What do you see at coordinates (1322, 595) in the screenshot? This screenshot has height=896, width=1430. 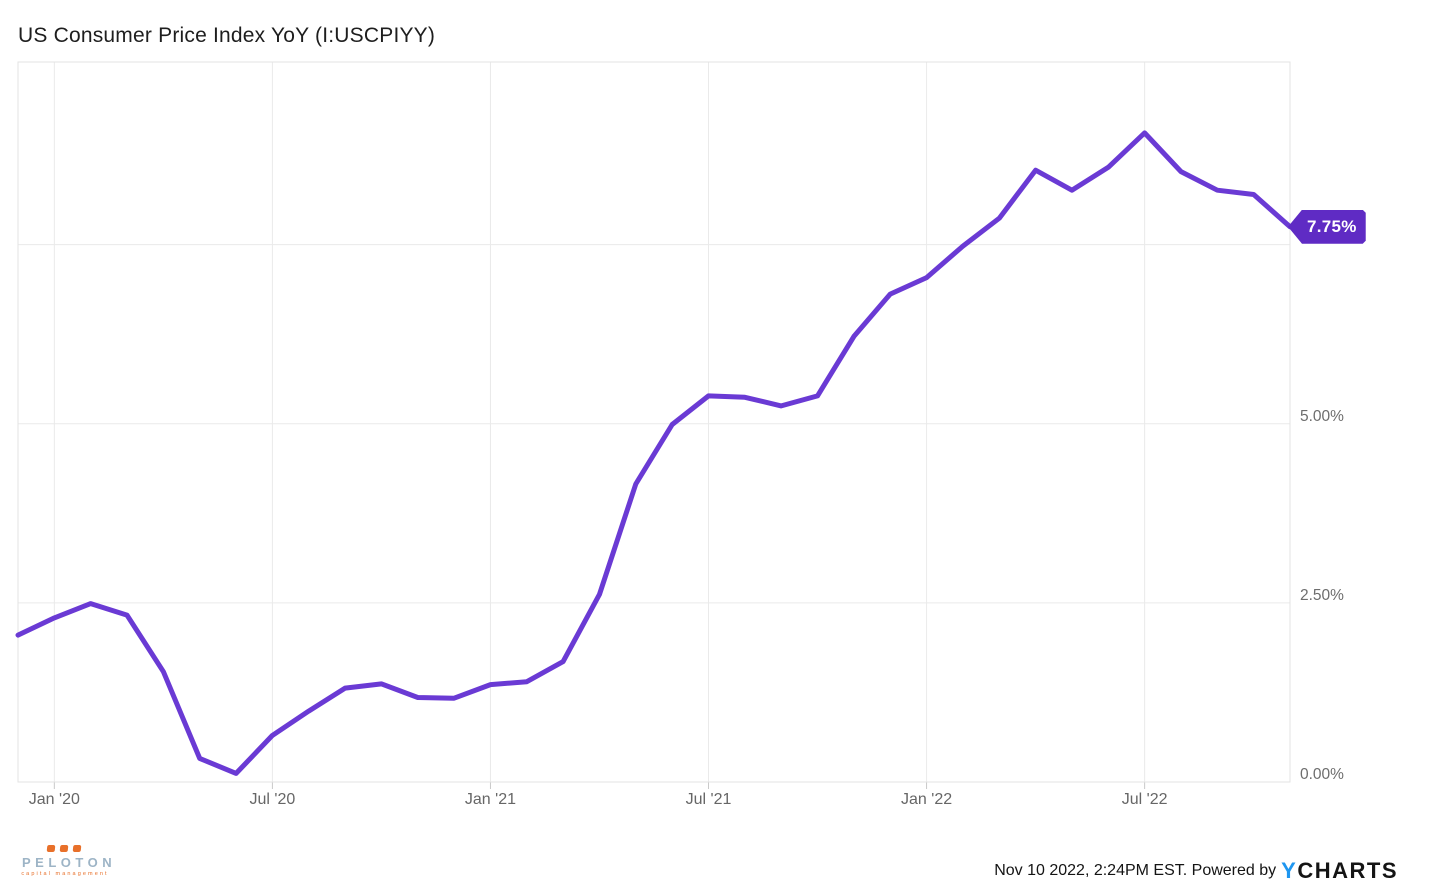 I see `y-axis-label: 2.50%` at bounding box center [1322, 595].